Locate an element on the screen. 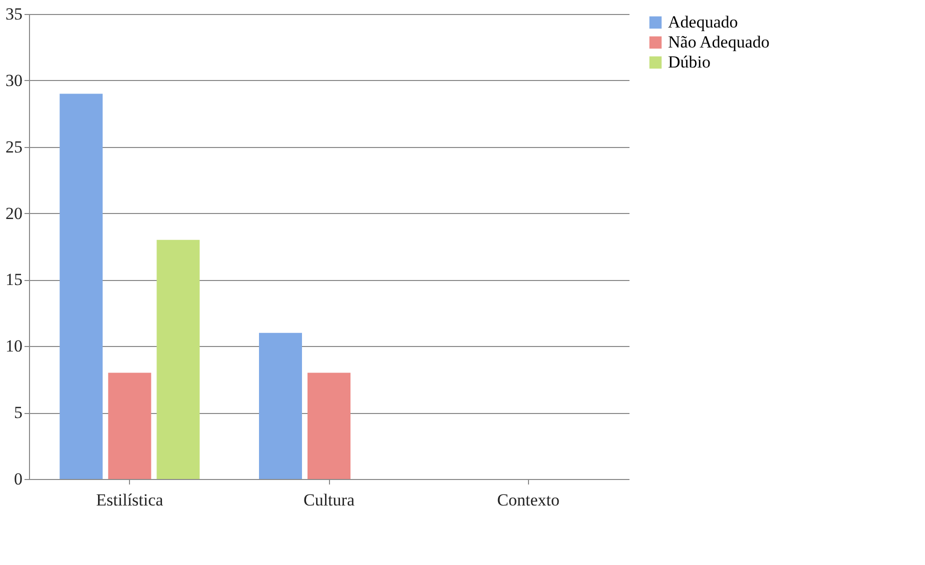 Image resolution: width=925 pixels, height=565 pixels. legend-label: Dúbio is located at coordinates (689, 62).